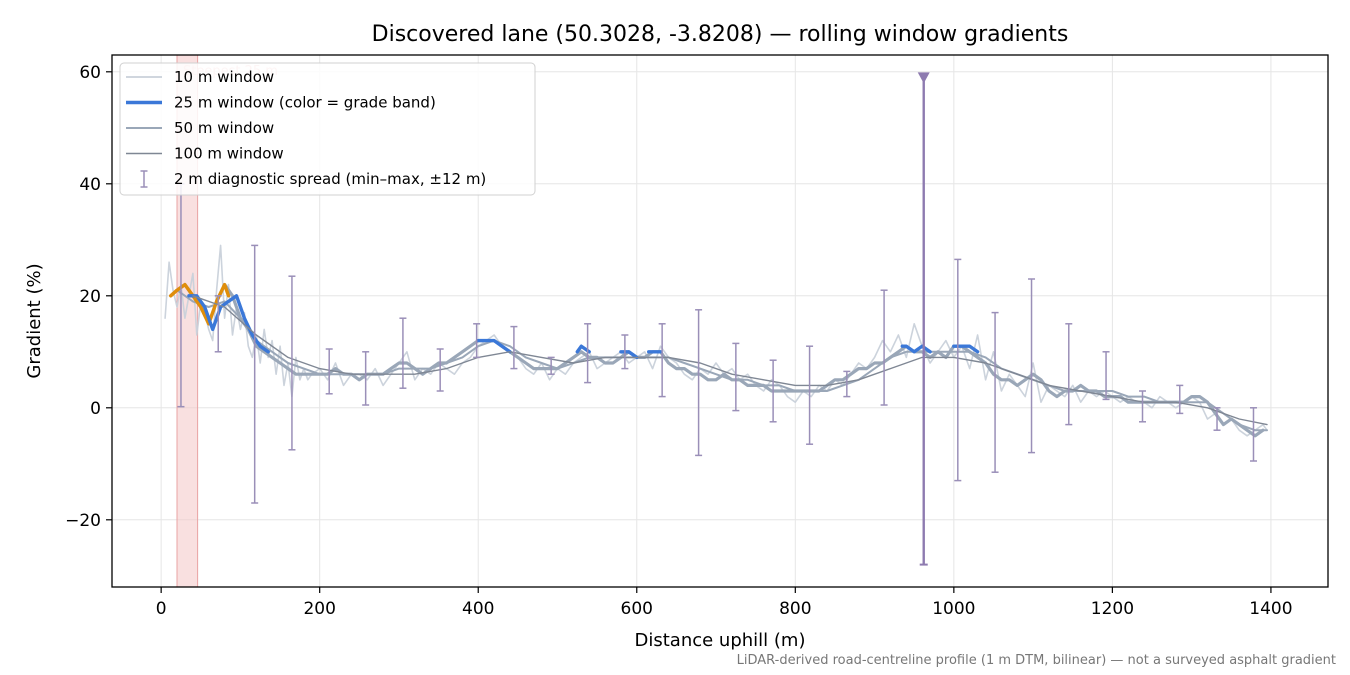  What do you see at coordinates (478, 609) in the screenshot?
I see `x-tick-label: 400` at bounding box center [478, 609].